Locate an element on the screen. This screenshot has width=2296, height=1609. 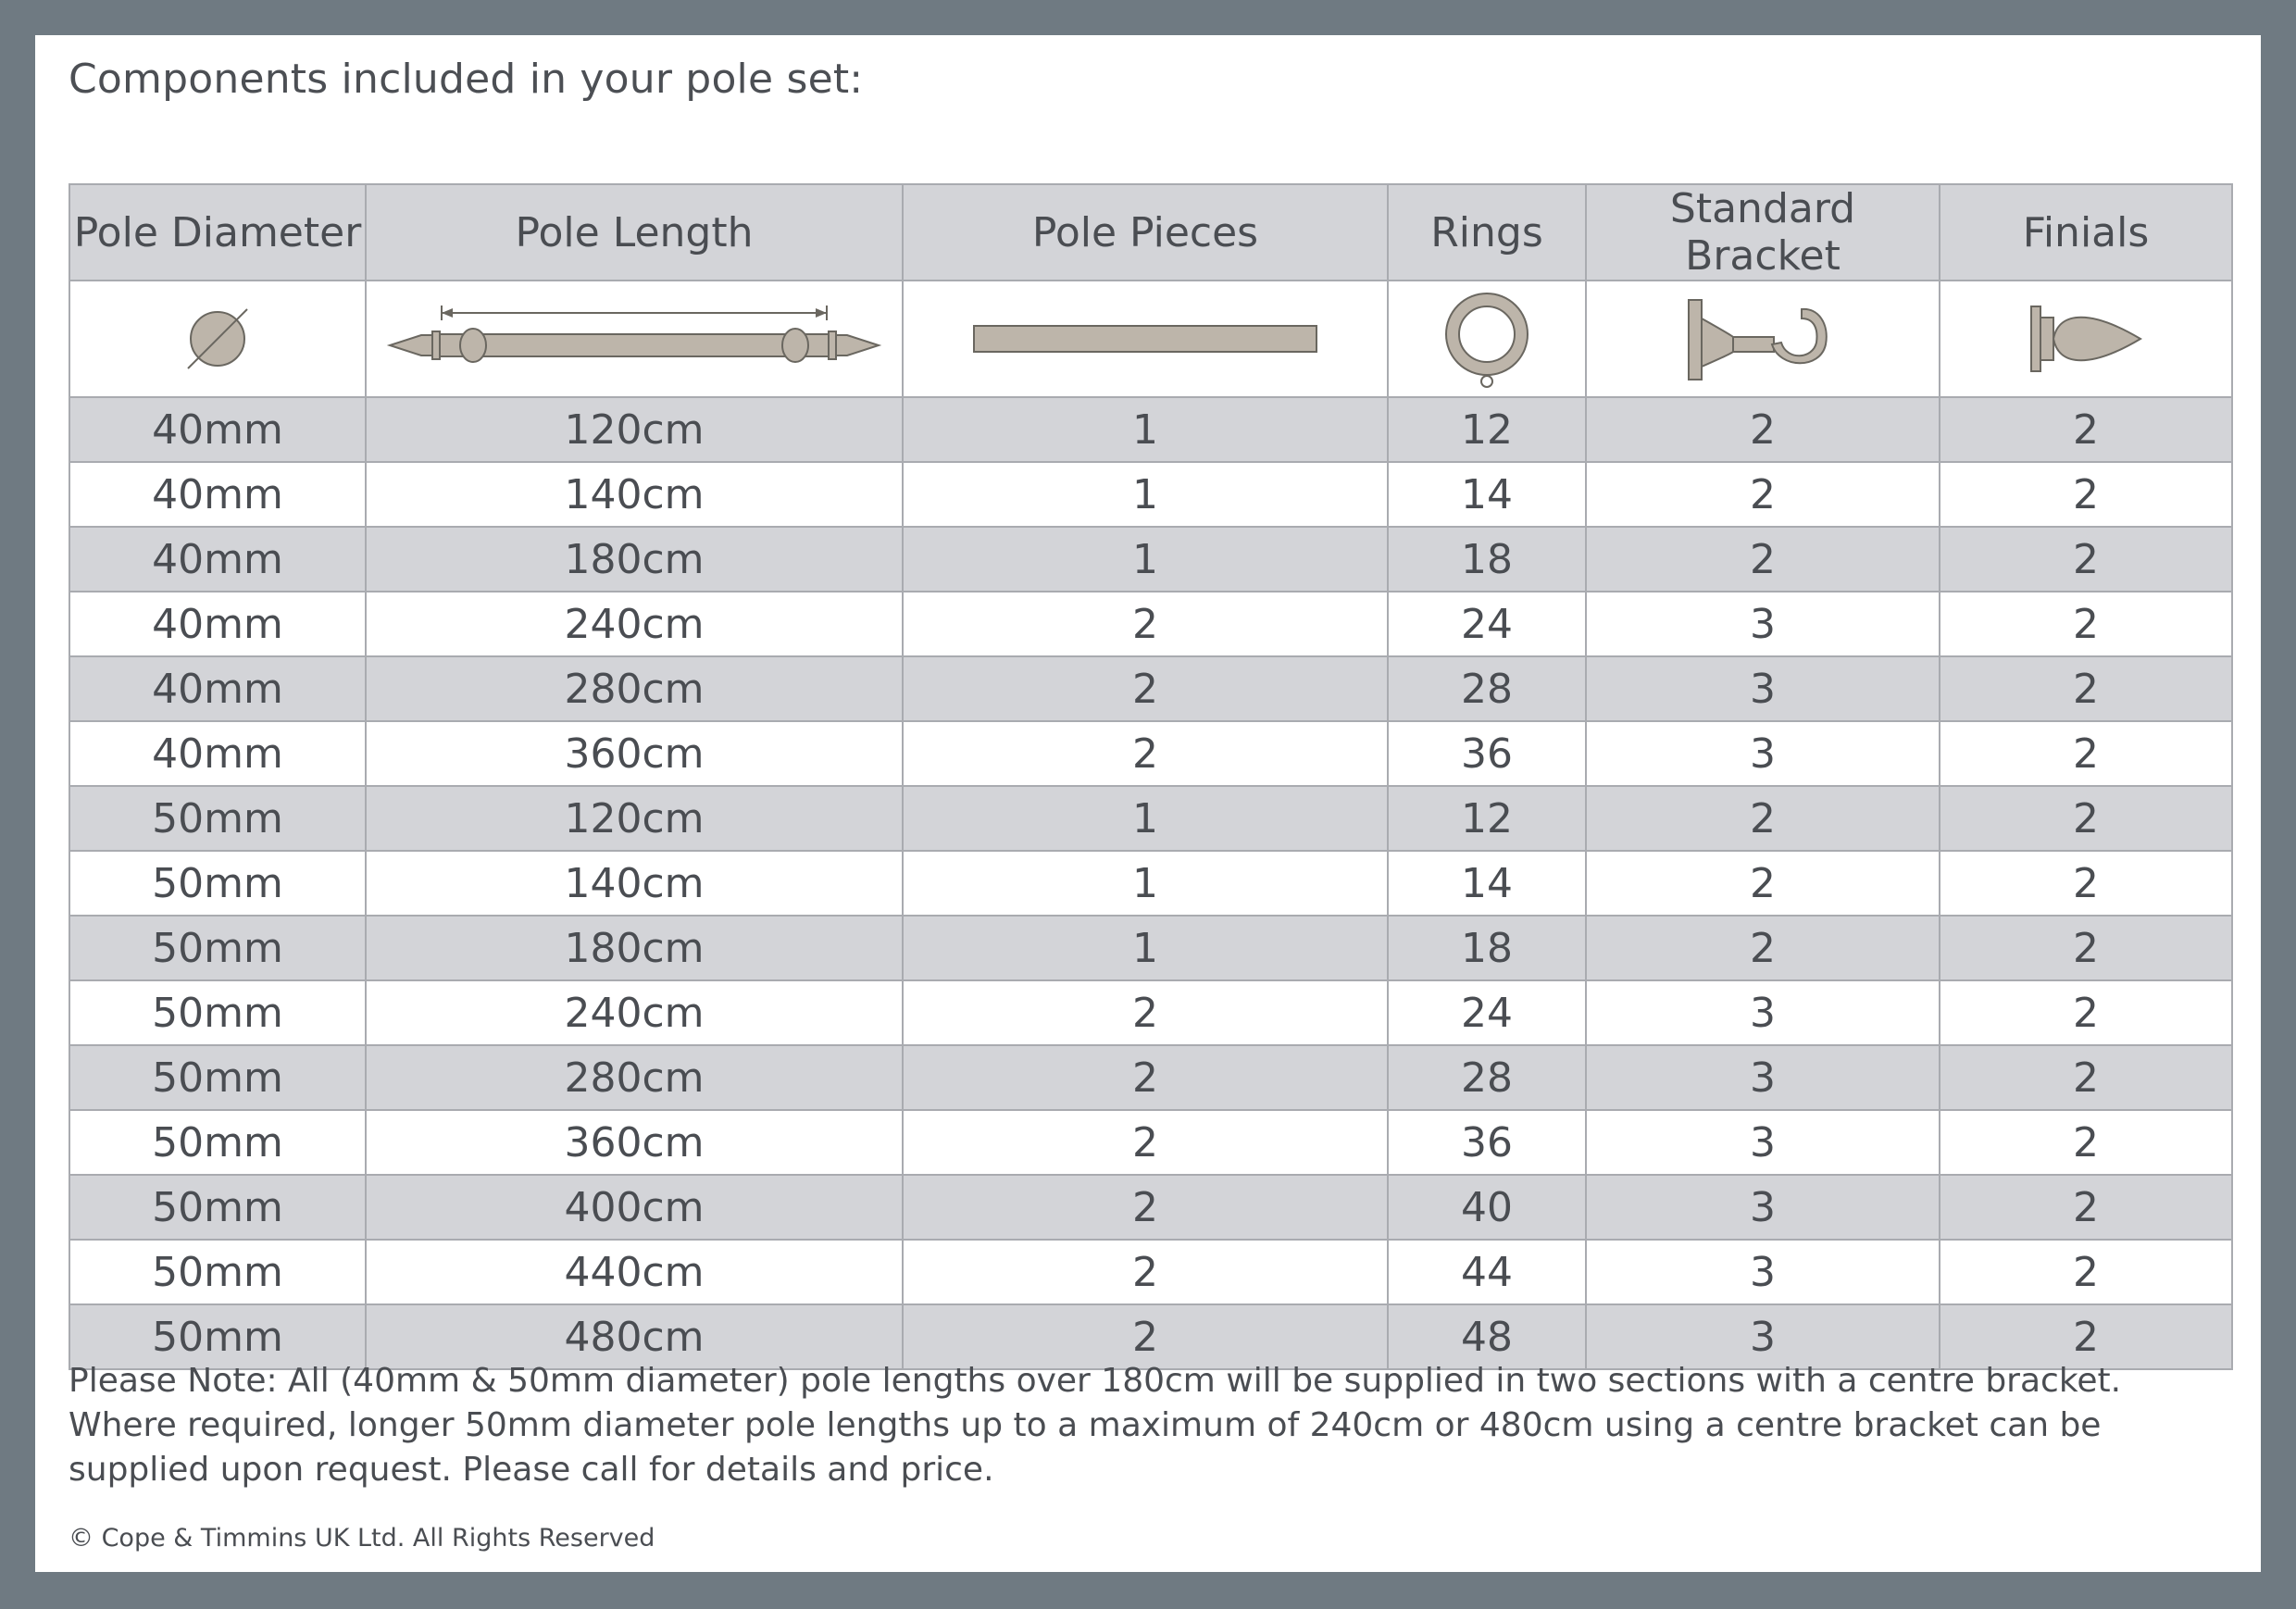
pole-piece-icon-cell is located at coordinates (1145, 339).